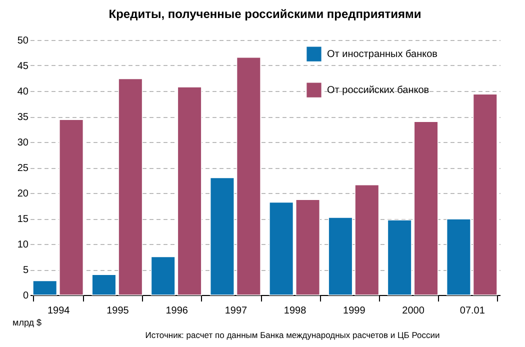 The height and width of the screenshot is (347, 525). I want to click on chart-title: Кредиты, полученные российскими предприятиями, so click(265, 14).